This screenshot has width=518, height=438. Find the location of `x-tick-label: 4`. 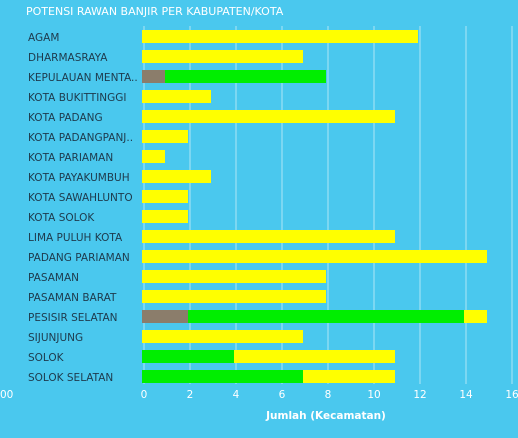

x-tick-label: 4 is located at coordinates (236, 395).